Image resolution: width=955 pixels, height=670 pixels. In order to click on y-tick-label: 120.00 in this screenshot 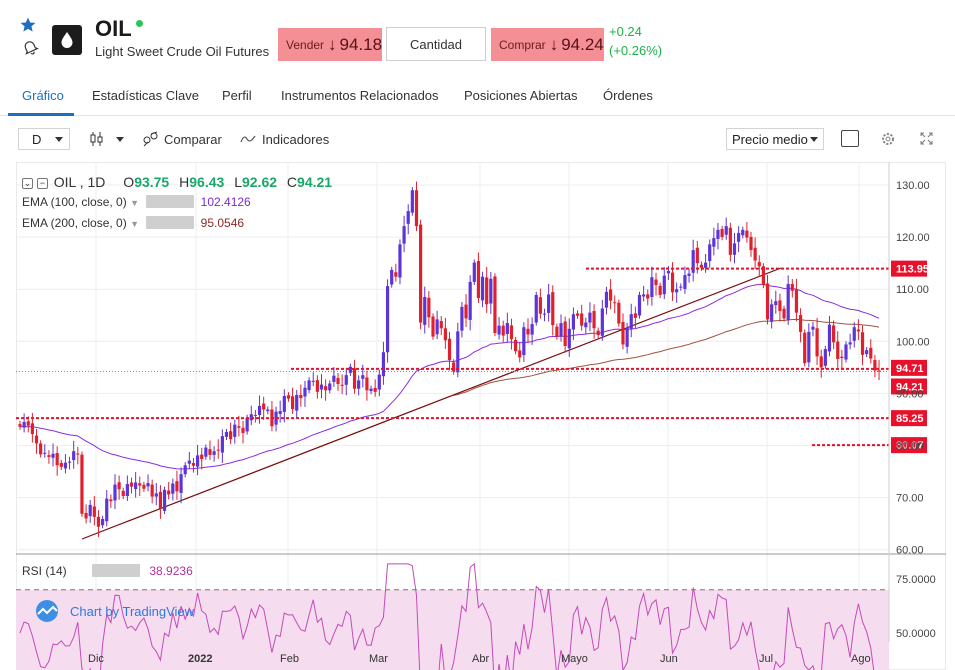, I will do `click(913, 238)`.